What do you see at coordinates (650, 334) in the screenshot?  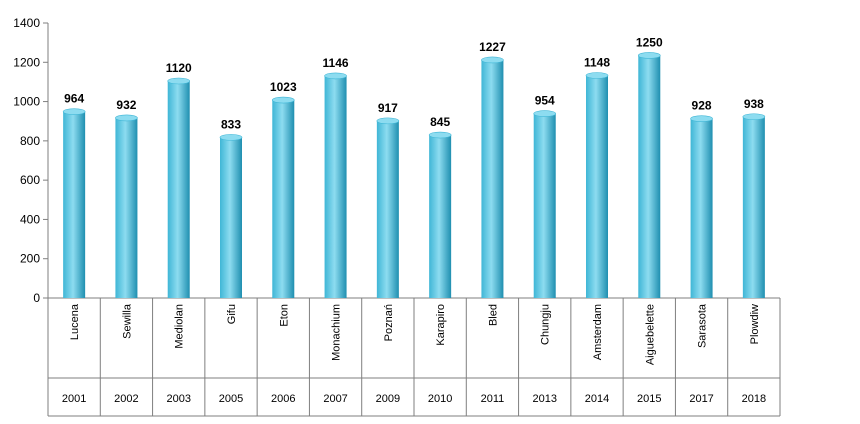 I see `x-category-label: Aiguebelette` at bounding box center [650, 334].